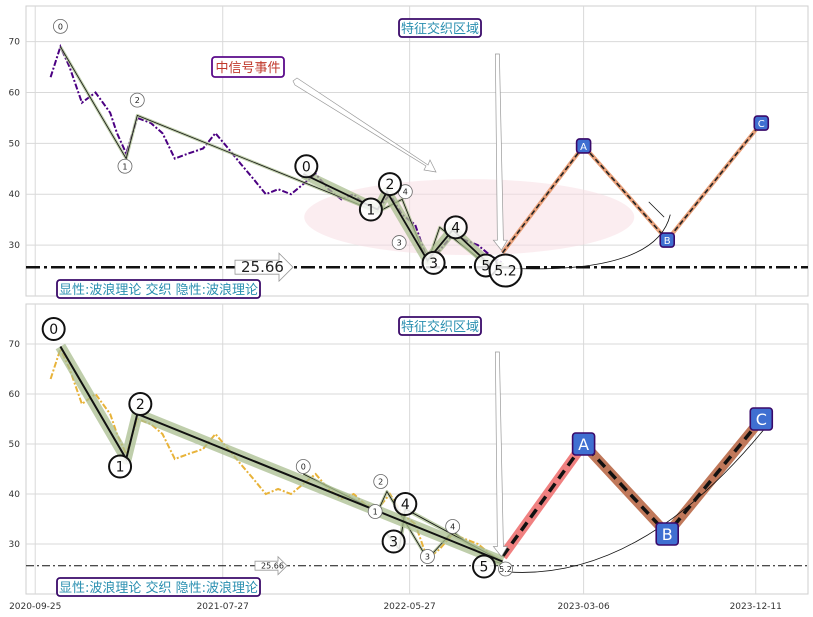 This screenshot has width=813, height=617. I want to click on small-wave-label: 5.2, so click(505, 569).